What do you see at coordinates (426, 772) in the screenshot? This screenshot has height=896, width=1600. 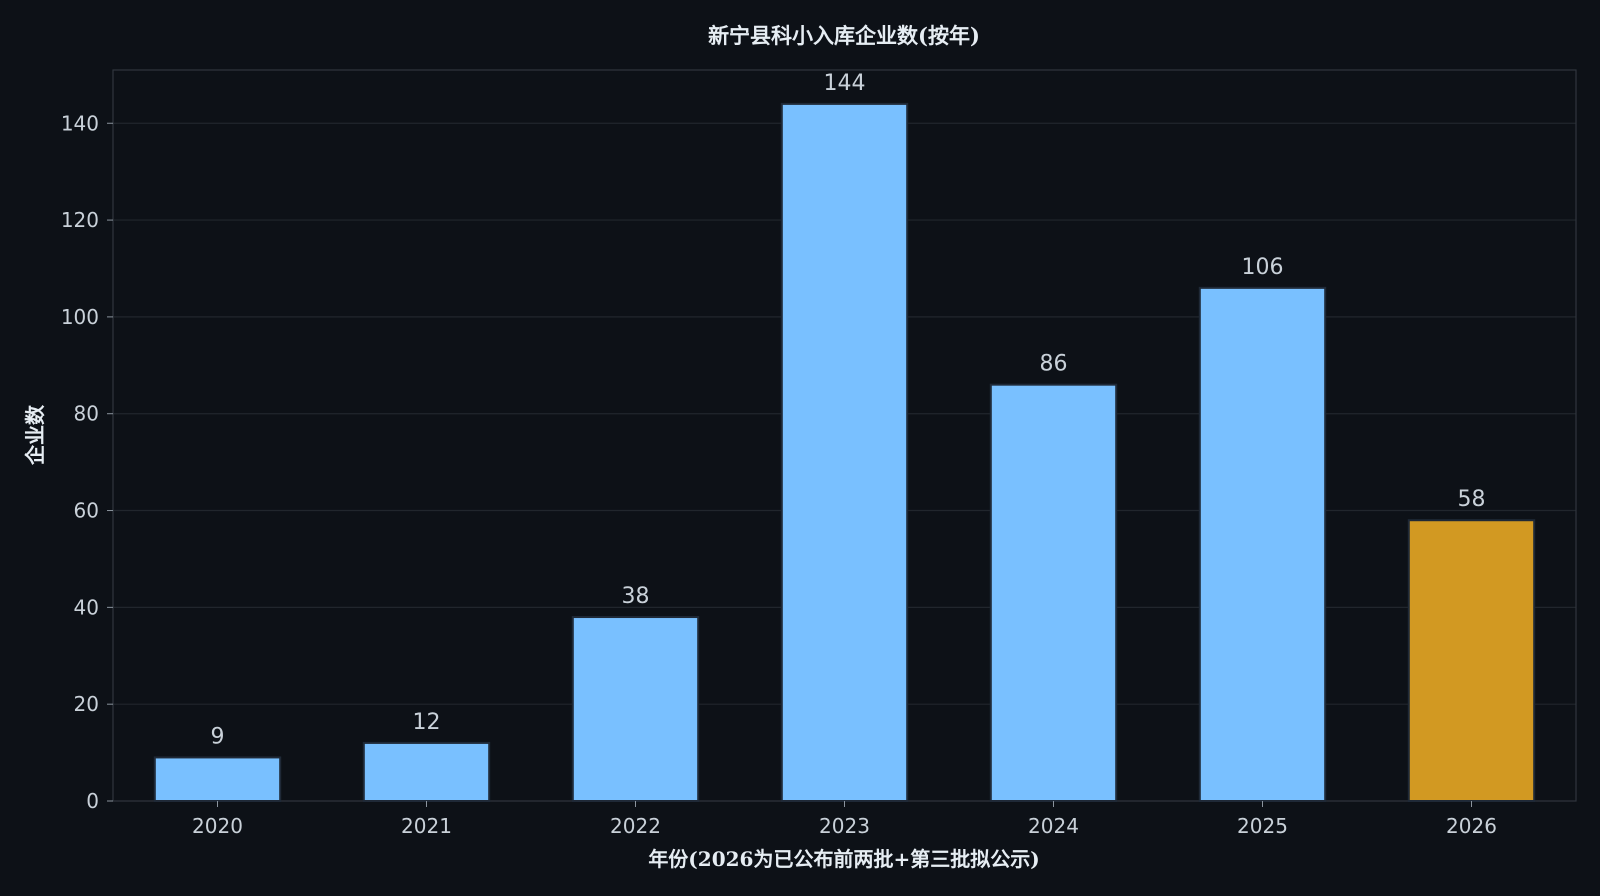 I see `bar-2021` at bounding box center [426, 772].